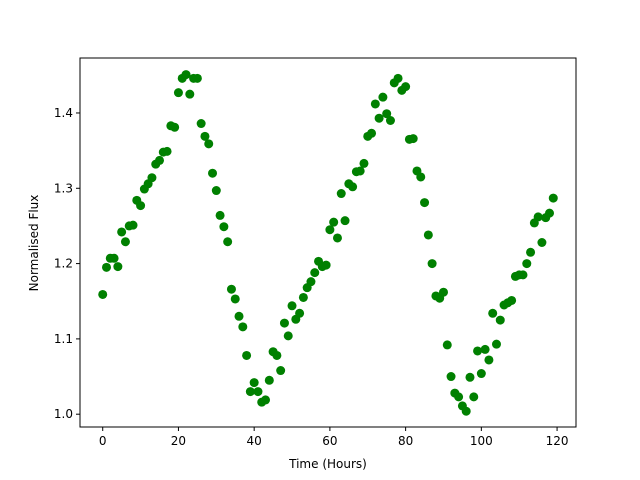 Image resolution: width=640 pixels, height=480 pixels. Describe the element at coordinates (34, 243) in the screenshot. I see `y-axis-label: Normalised Flux` at that location.